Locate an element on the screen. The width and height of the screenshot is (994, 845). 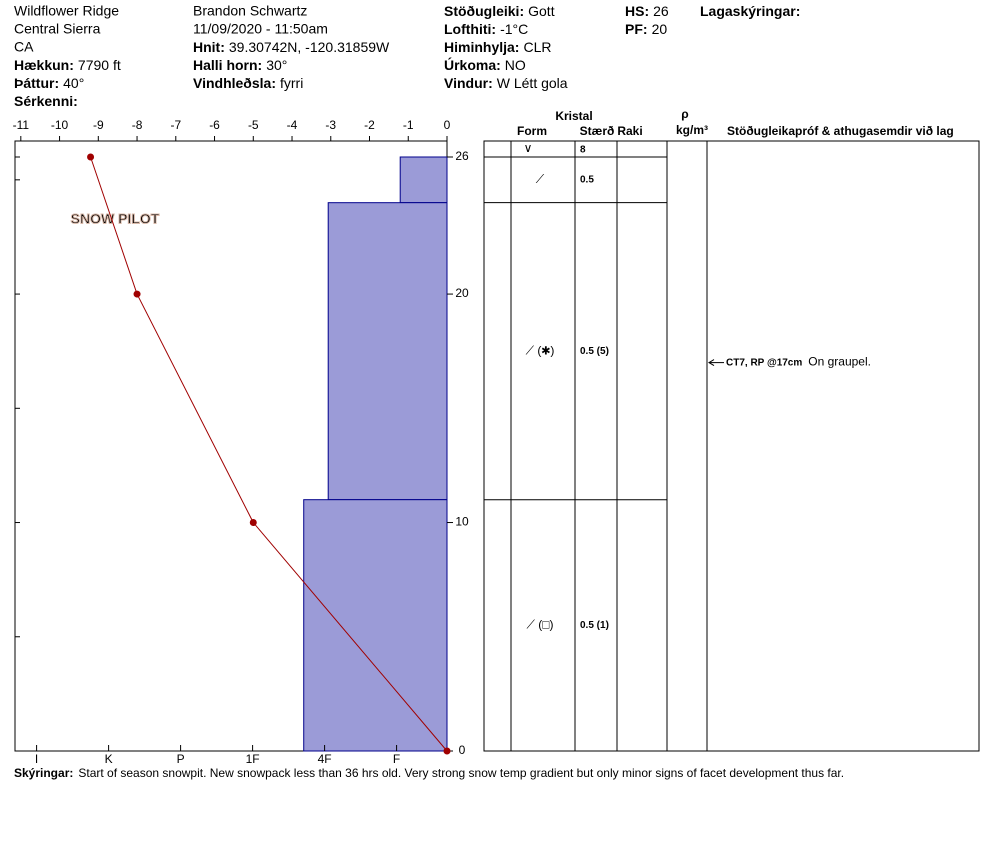
header-field: Þáttur: 40° is located at coordinates (49, 83).